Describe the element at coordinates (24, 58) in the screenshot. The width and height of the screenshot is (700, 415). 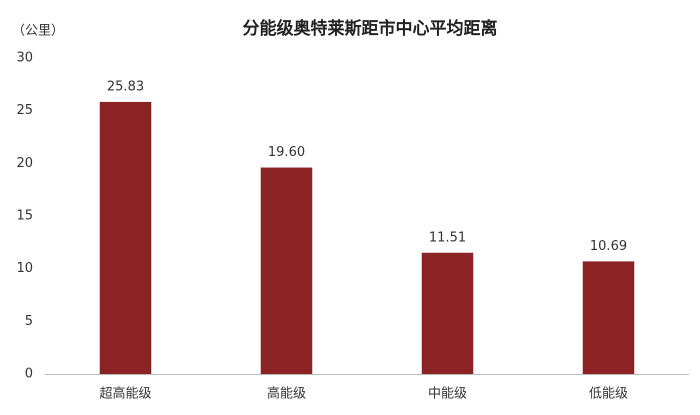
I see `y-tick-label: 30` at that location.